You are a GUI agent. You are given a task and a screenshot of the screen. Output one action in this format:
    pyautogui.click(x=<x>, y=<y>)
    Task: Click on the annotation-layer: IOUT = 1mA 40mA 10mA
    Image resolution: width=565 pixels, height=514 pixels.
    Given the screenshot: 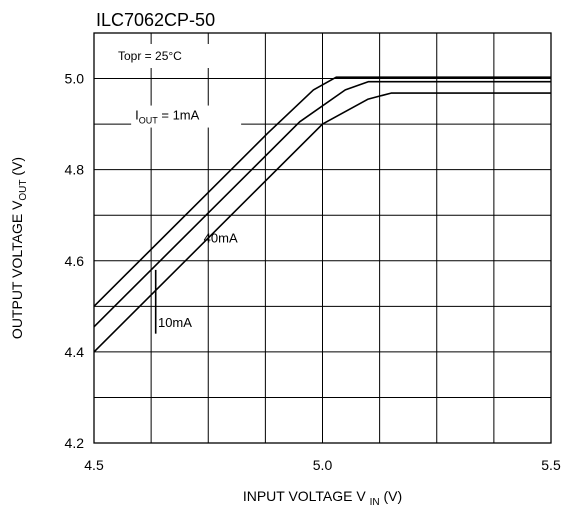 What is the action you would take?
    pyautogui.click(x=186, y=219)
    